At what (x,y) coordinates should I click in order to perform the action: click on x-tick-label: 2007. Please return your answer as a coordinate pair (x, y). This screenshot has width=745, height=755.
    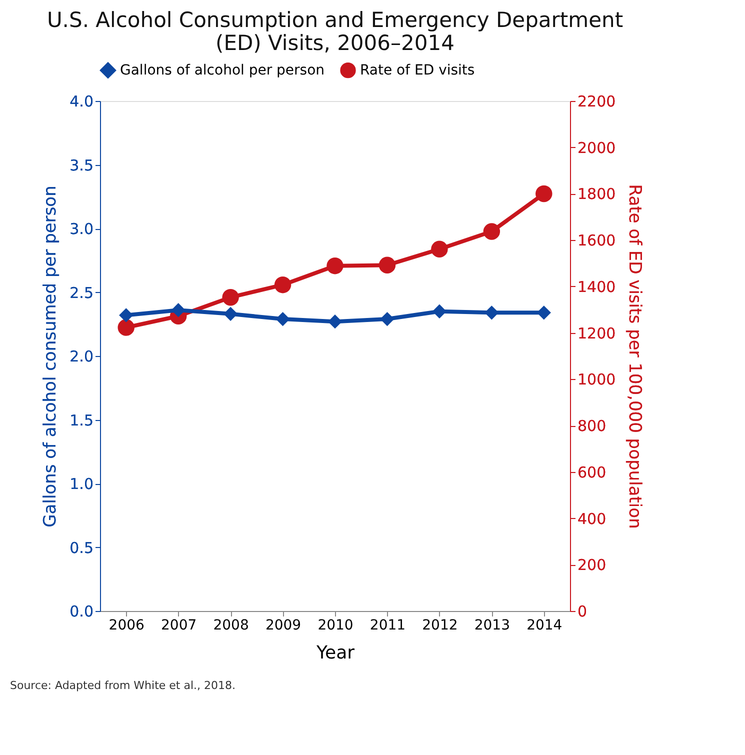
    Looking at the image, I should click on (179, 626).